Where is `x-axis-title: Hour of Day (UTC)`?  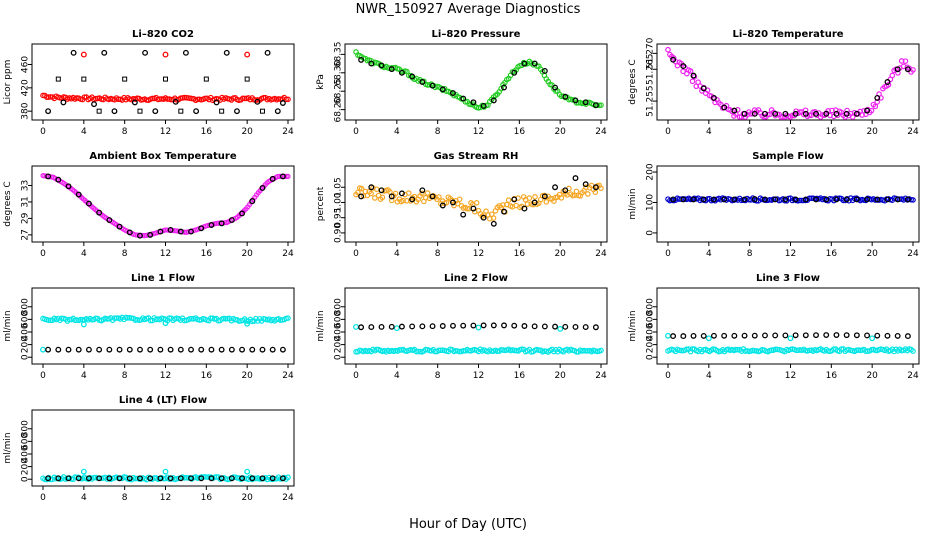
x-axis-title: Hour of Day (UTC) is located at coordinates (468, 524).